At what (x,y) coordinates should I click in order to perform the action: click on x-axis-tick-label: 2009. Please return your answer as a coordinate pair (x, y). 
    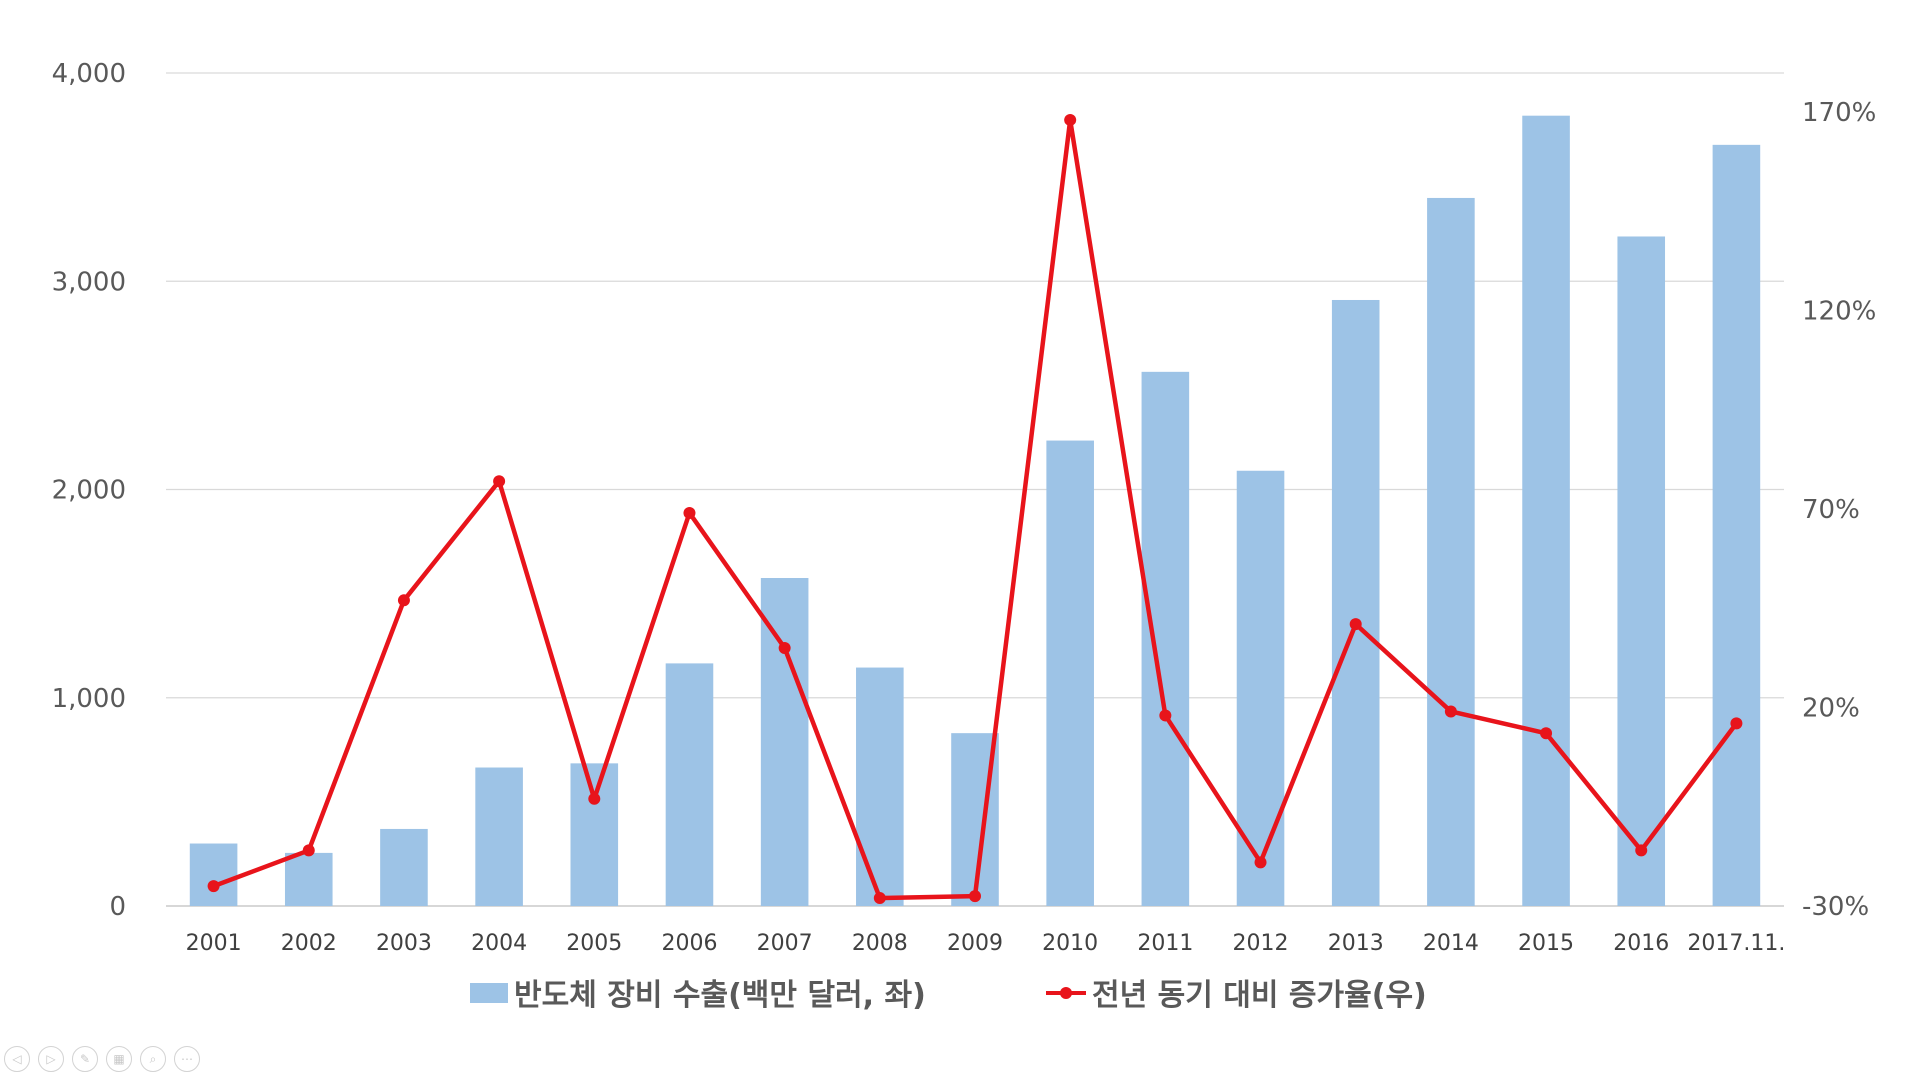
    Looking at the image, I should click on (975, 943).